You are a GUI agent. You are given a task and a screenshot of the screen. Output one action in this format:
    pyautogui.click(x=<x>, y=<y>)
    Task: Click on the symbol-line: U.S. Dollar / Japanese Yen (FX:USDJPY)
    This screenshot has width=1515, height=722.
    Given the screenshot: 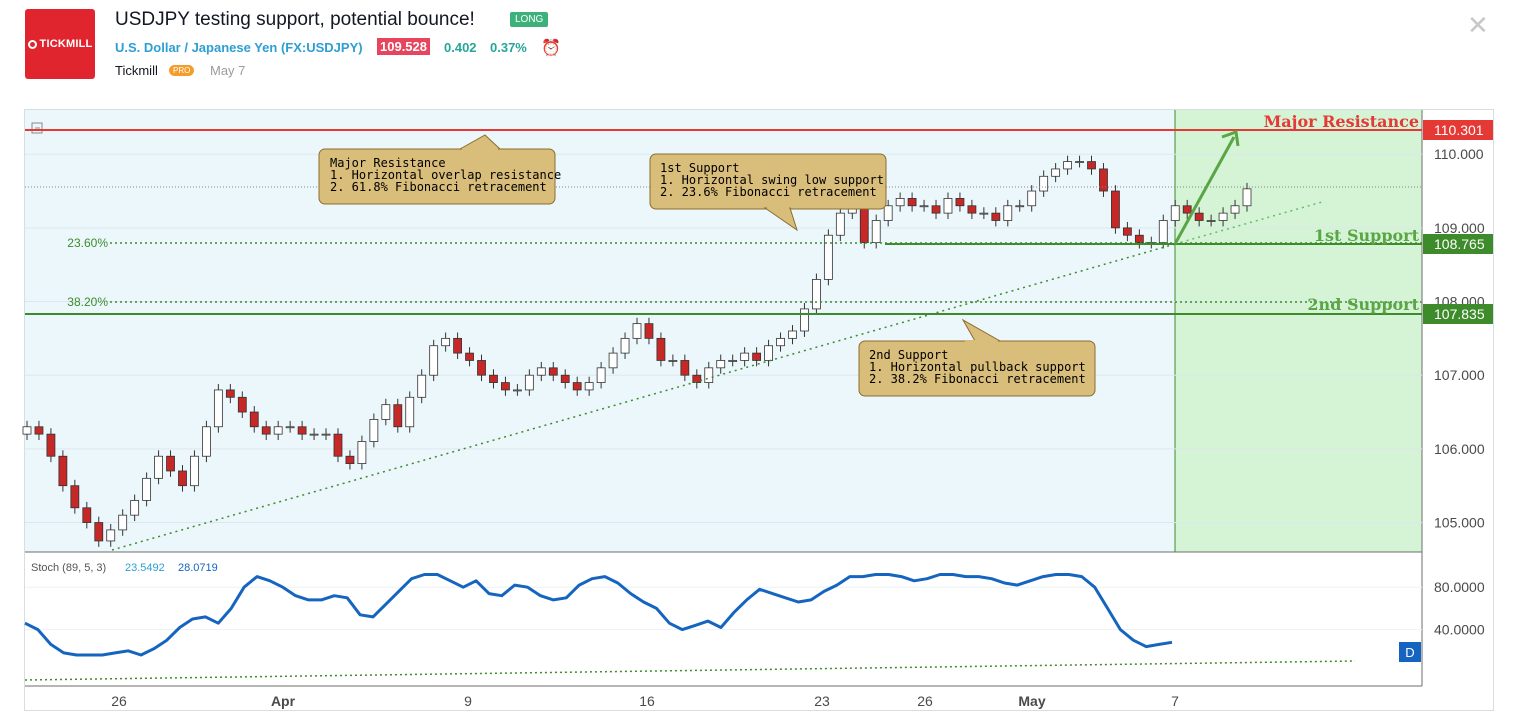 What is the action you would take?
    pyautogui.click(x=239, y=47)
    